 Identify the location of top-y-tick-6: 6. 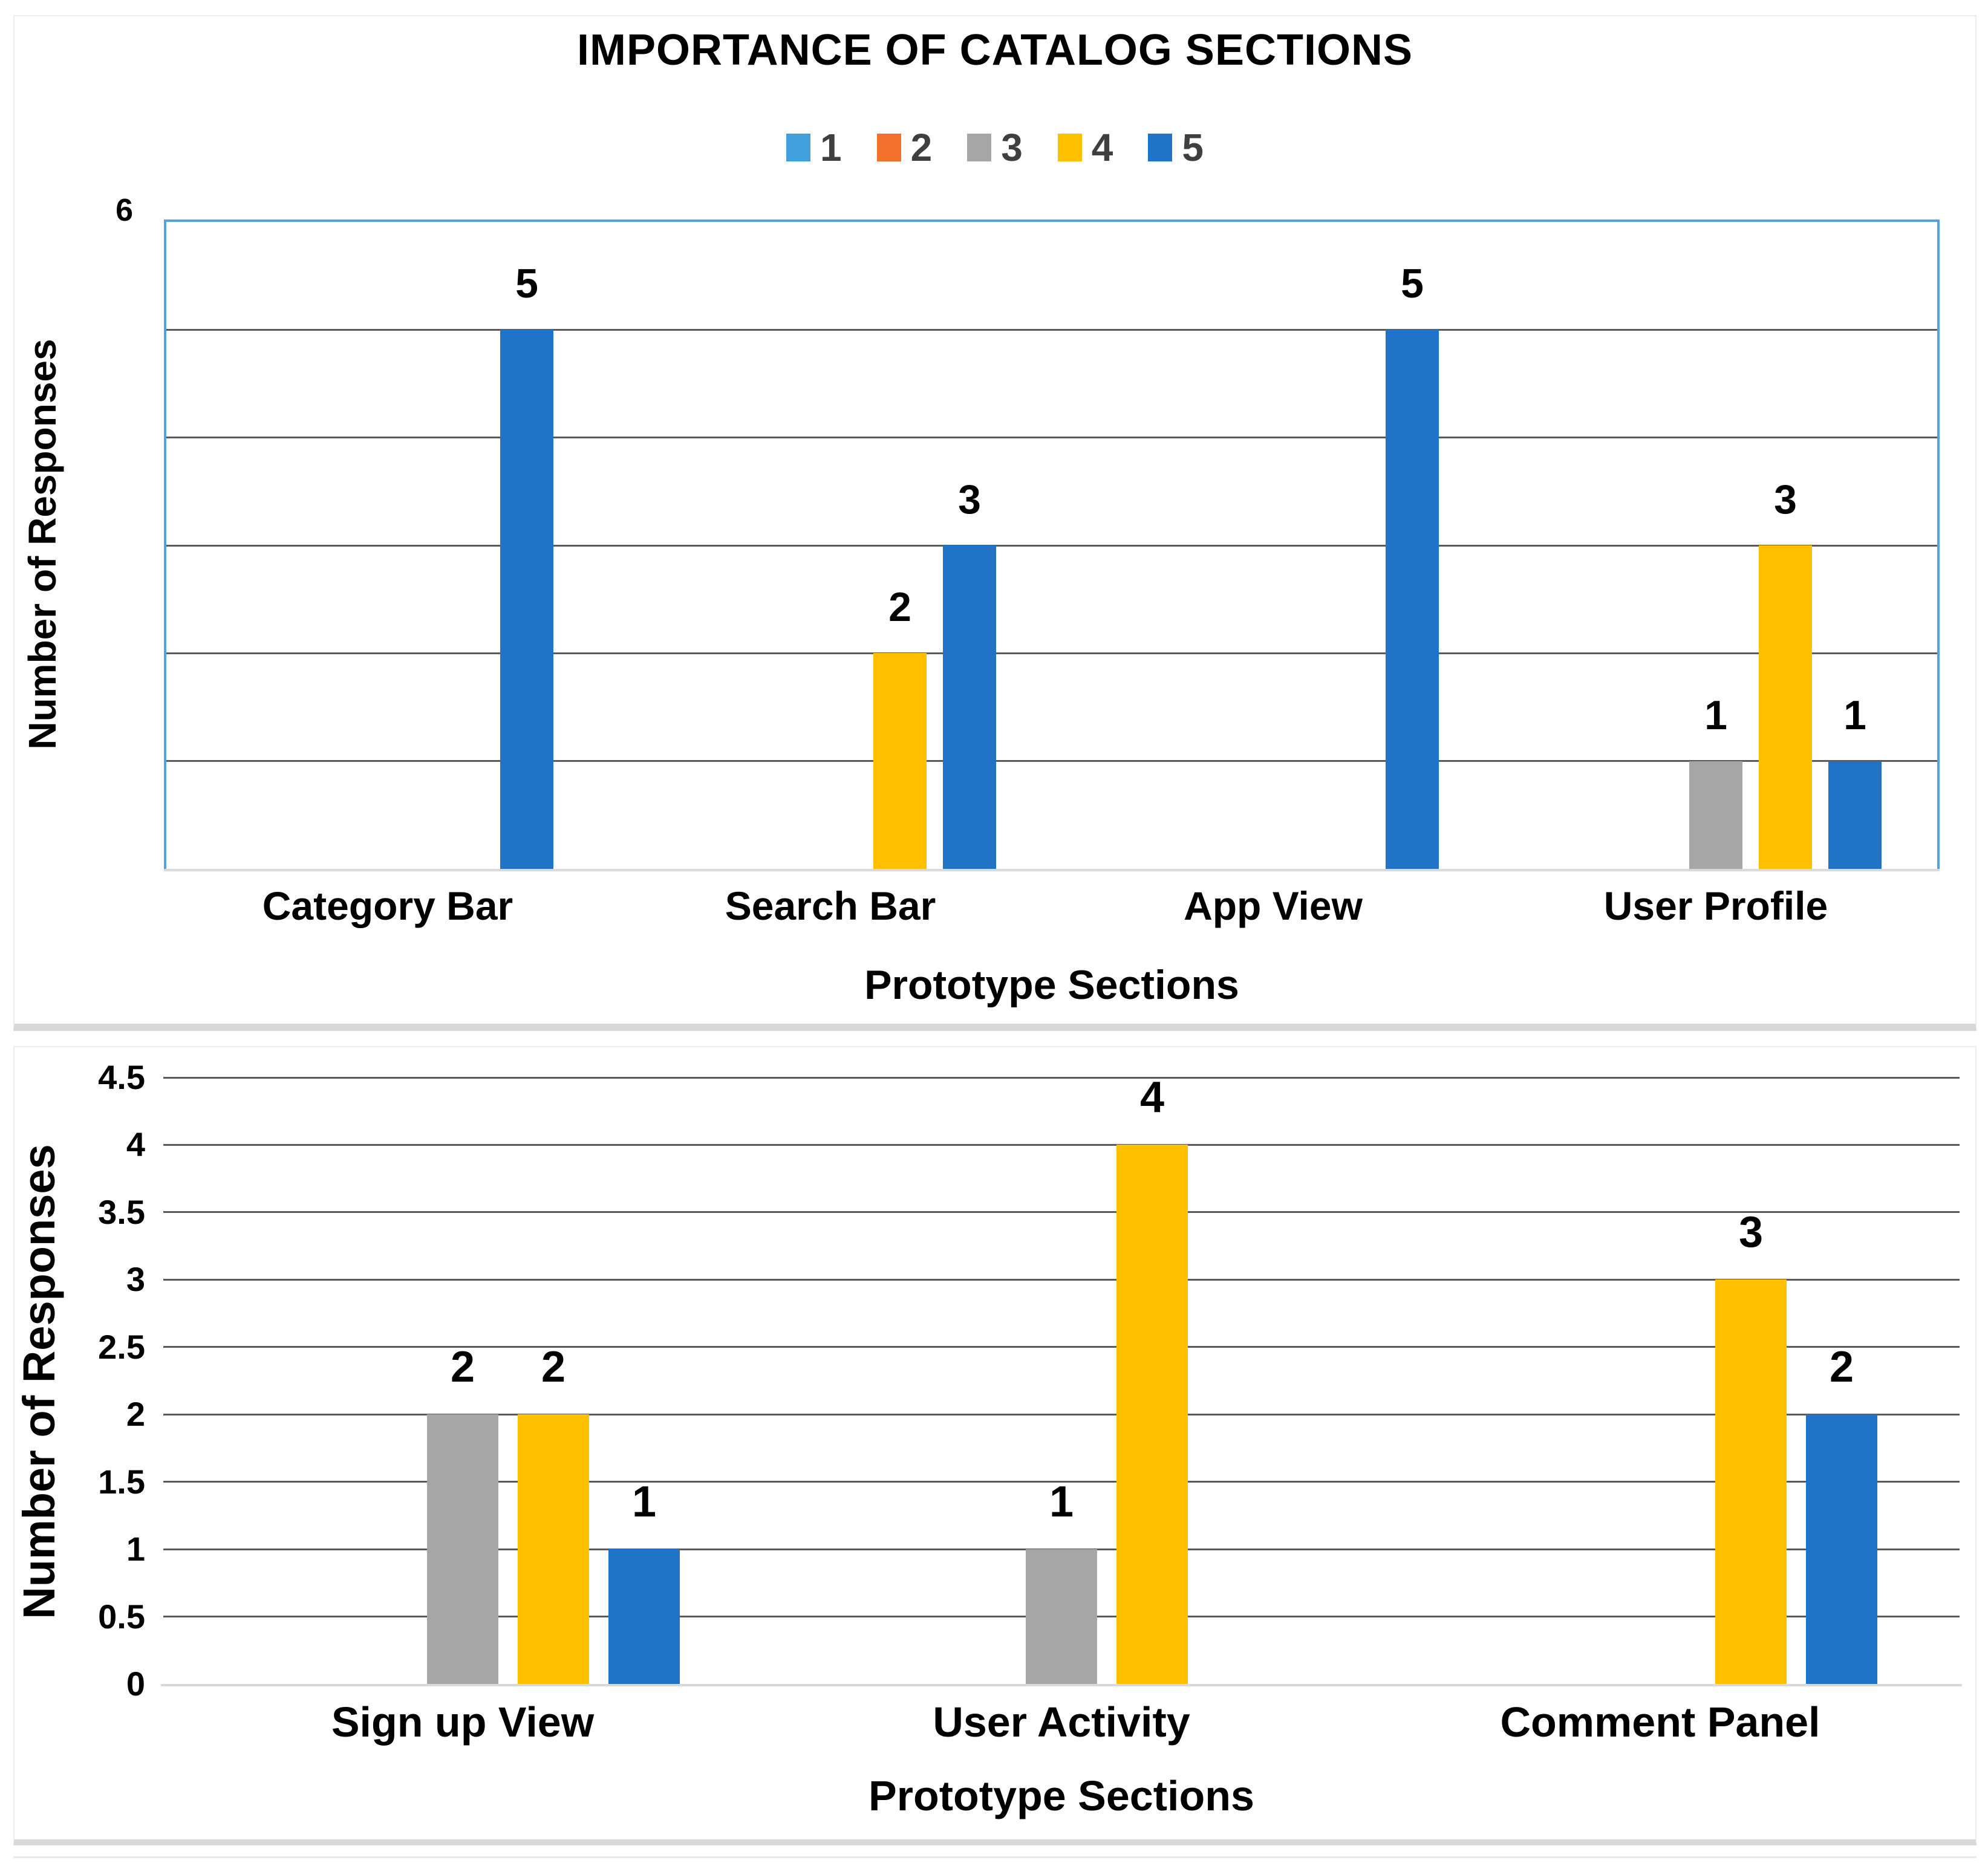
(124, 210).